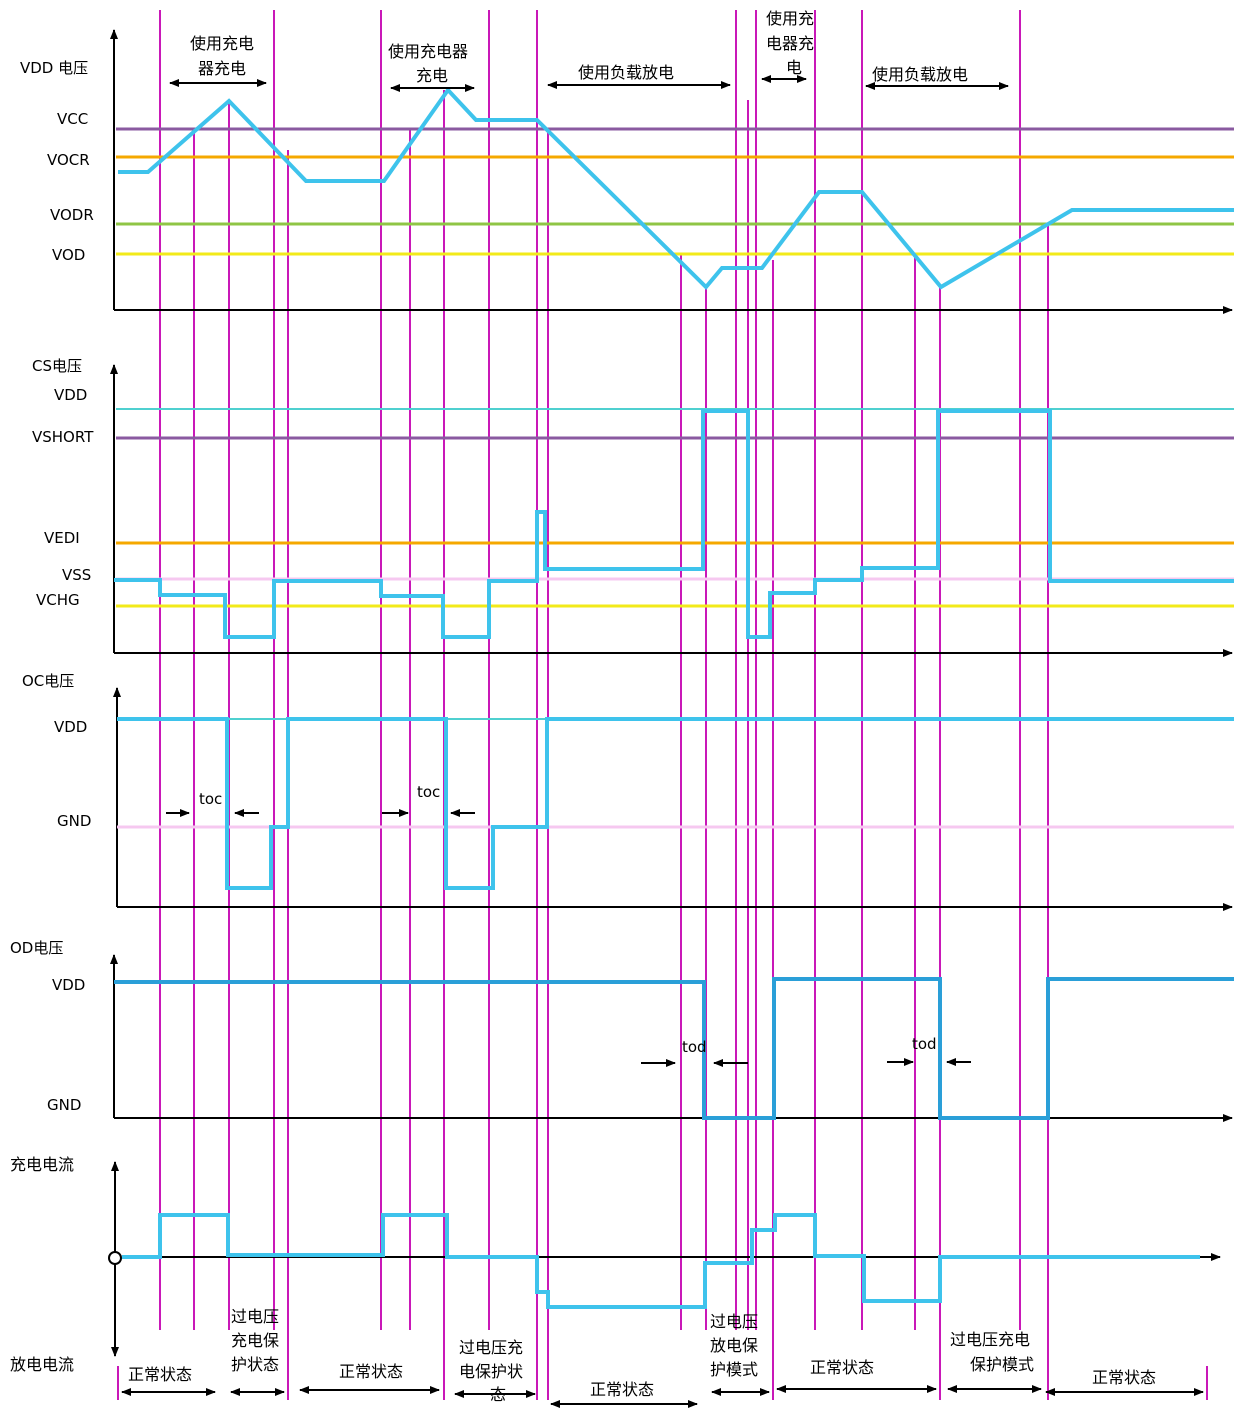 The height and width of the screenshot is (1409, 1237). What do you see at coordinates (694, 1047) in the screenshot?
I see `tod-label-1: tod` at bounding box center [694, 1047].